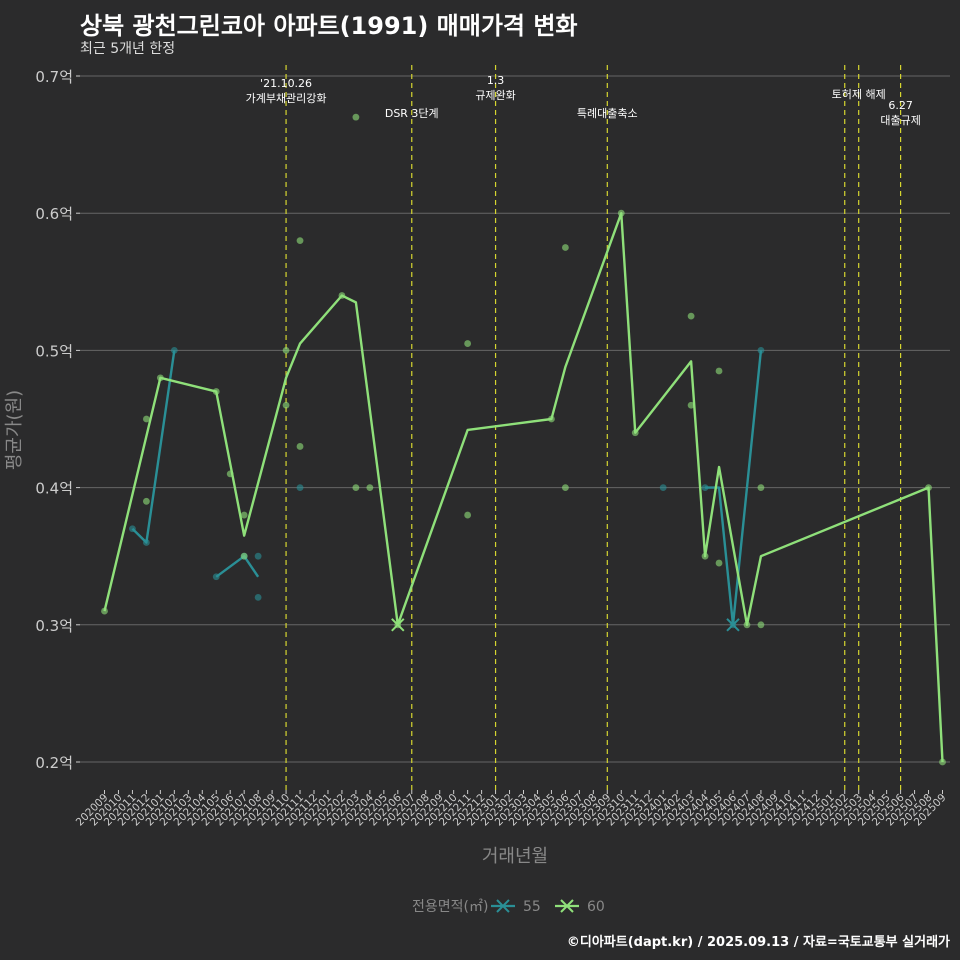  I want to click on chart-subtitle: 최근 5개년 한정, so click(128, 49).